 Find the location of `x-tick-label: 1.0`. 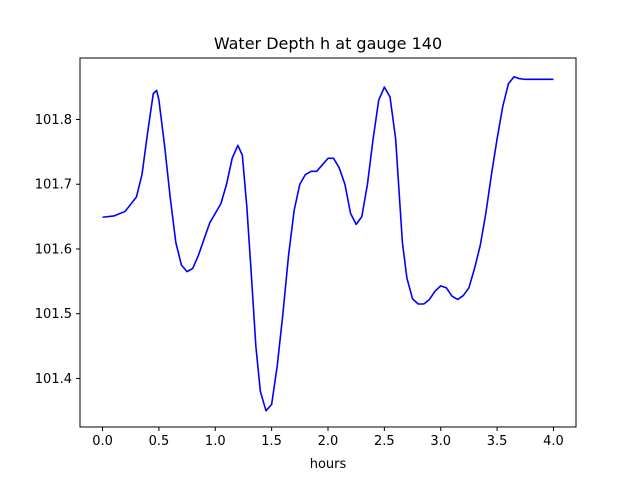

x-tick-label: 1.0 is located at coordinates (215, 441).